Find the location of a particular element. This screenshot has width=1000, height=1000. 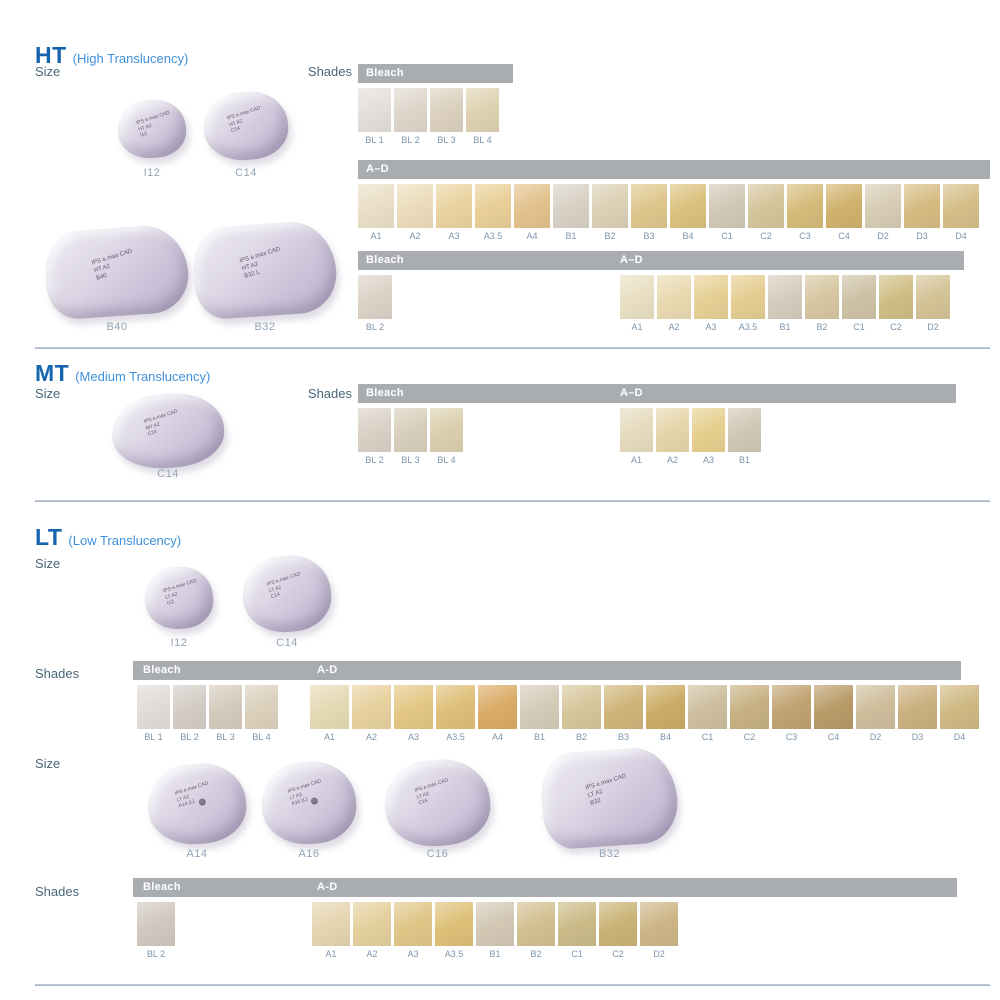

shade-label: BL 4 is located at coordinates (261, 737).